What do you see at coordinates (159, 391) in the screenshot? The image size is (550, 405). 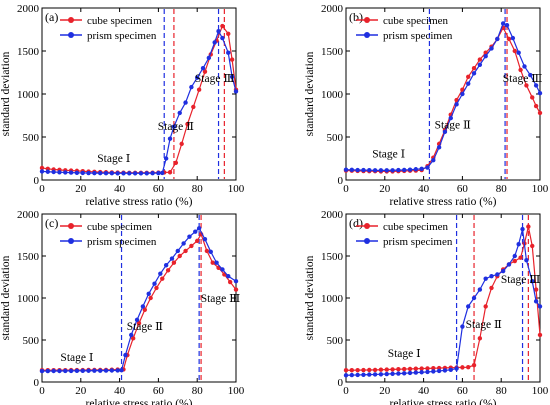 I see `x-tick-label: 60` at bounding box center [159, 391].